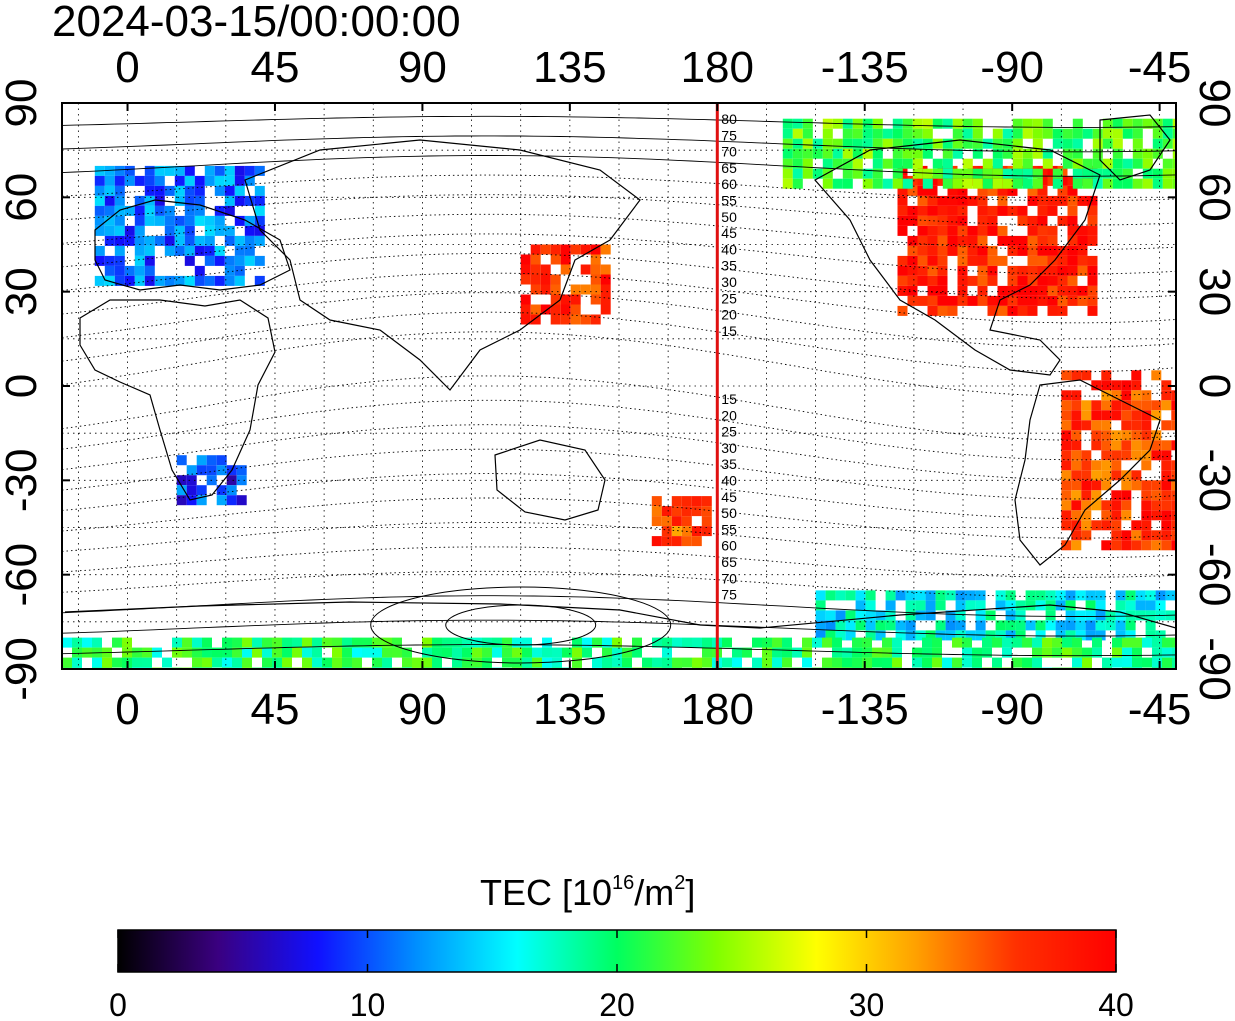 This screenshot has height=1021, width=1235. What do you see at coordinates (620, 615) in the screenshot?
I see `coast-antarctica` at bounding box center [620, 615].